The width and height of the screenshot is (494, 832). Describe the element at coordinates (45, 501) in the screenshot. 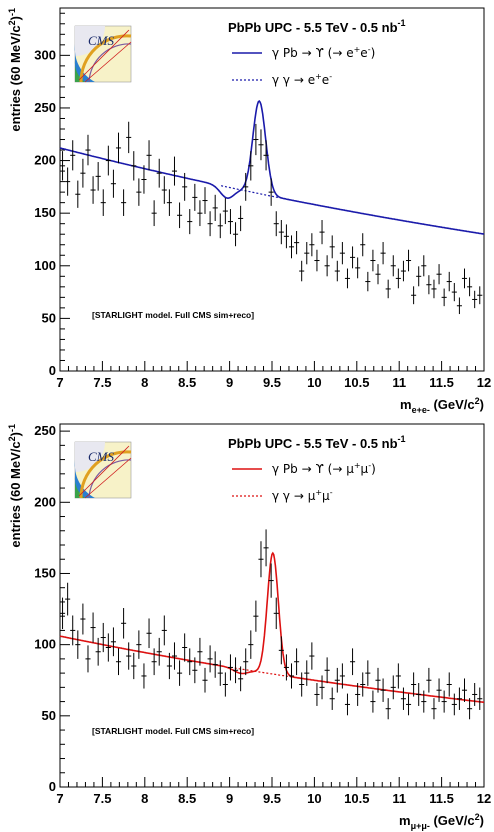

I see `y-tick-label: 200` at that location.